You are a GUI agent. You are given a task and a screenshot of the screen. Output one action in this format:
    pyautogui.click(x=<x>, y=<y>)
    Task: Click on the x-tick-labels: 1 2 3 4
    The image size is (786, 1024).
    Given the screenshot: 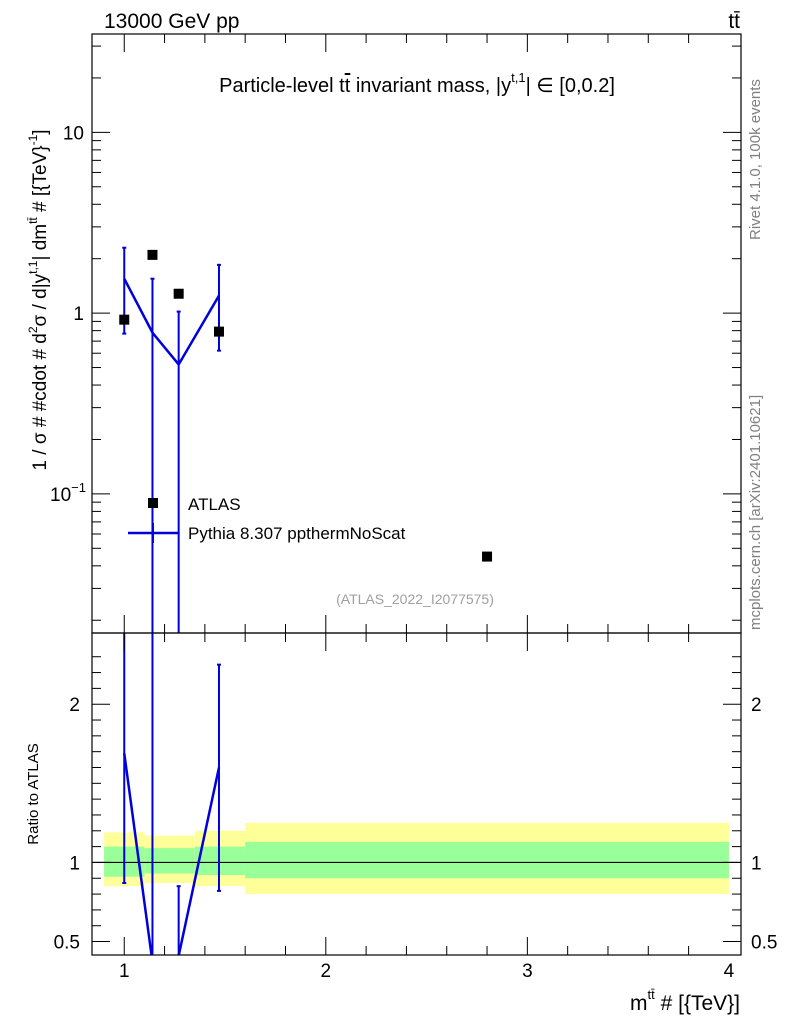 What is the action you would take?
    pyautogui.click(x=427, y=971)
    